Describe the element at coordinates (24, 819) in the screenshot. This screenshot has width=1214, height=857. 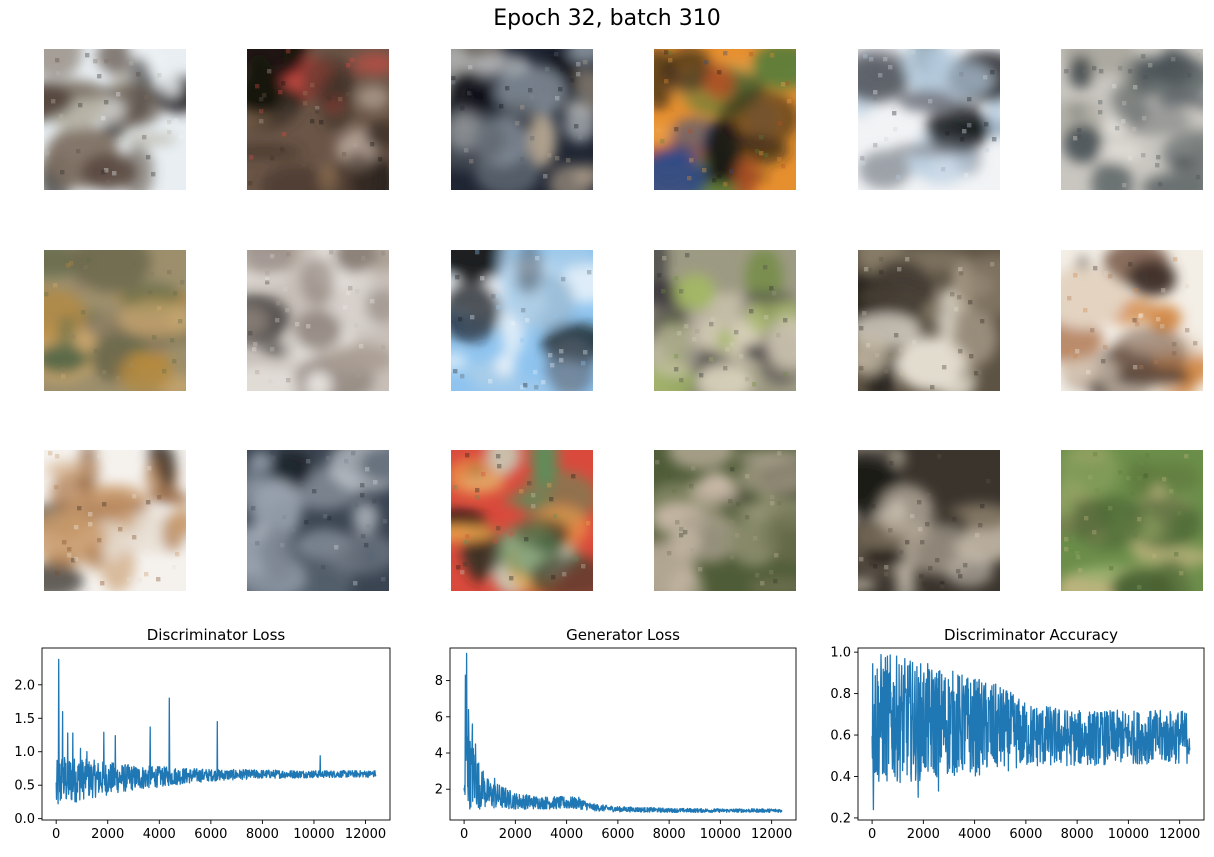
I see `y-tick-label: 0.0` at that location.